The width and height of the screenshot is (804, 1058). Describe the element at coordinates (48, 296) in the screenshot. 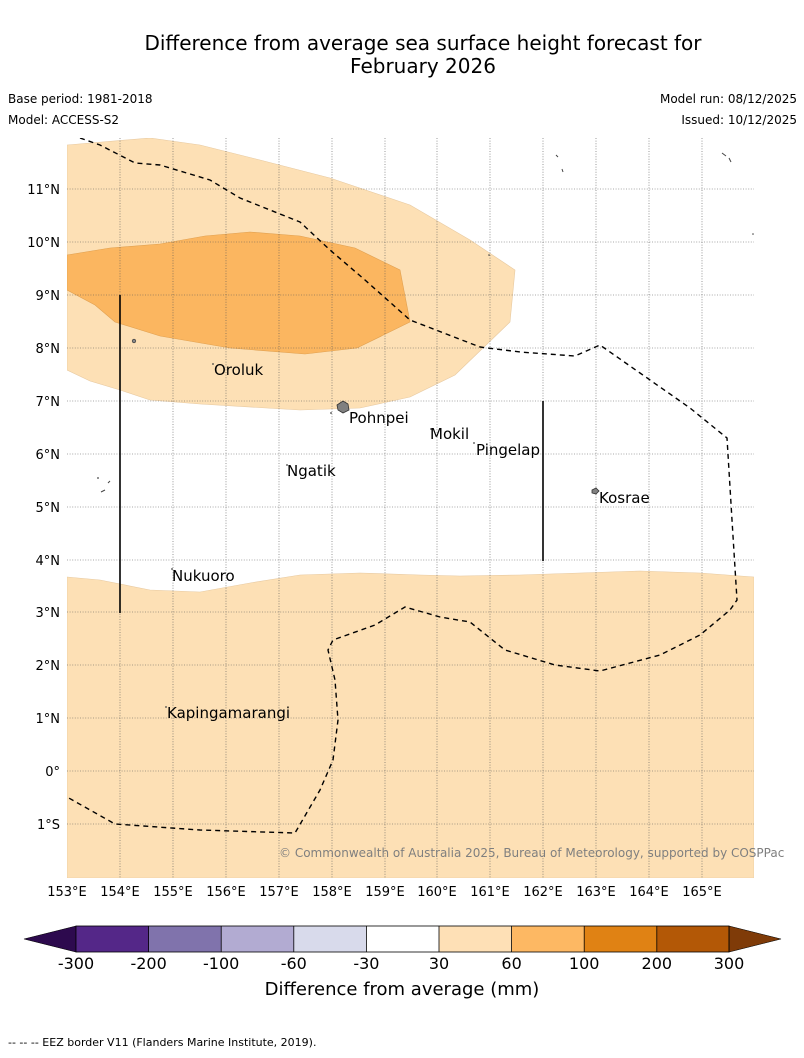

I see `lat-tick: 9°N` at that location.